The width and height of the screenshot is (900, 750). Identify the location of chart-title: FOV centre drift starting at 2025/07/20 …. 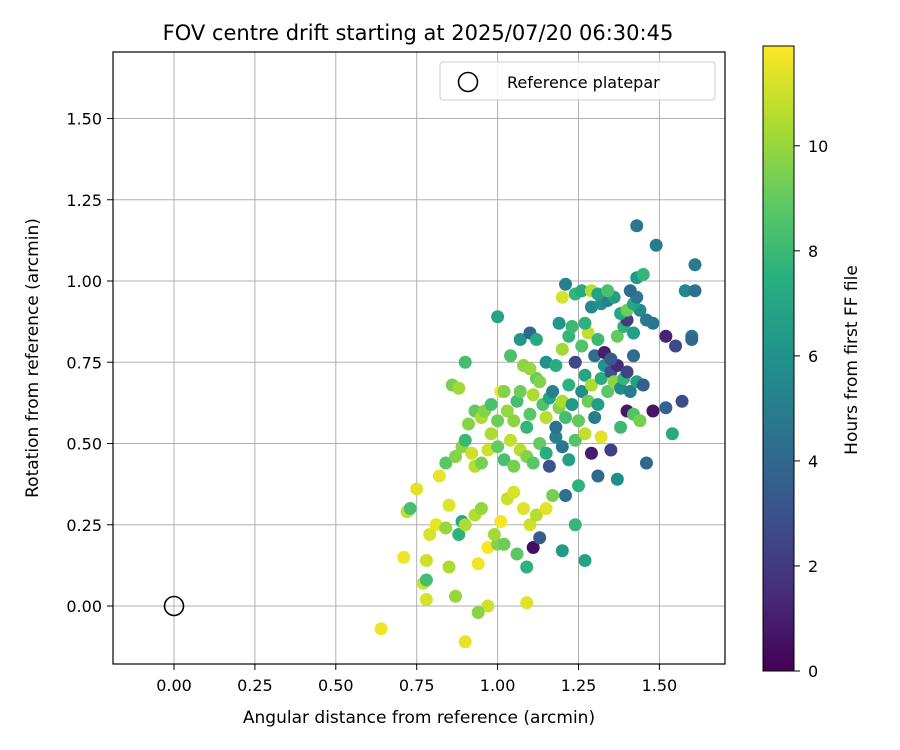
(418, 33).